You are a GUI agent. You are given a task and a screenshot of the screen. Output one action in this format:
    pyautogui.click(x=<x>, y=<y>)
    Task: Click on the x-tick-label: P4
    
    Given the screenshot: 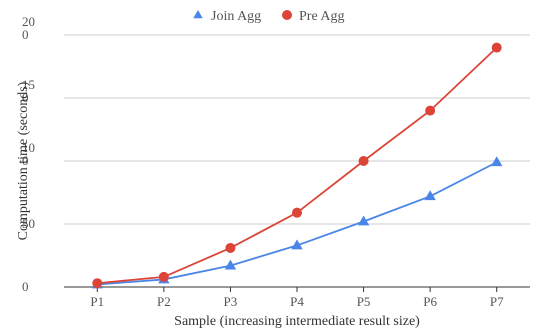 What is the action you would take?
    pyautogui.click(x=297, y=301)
    